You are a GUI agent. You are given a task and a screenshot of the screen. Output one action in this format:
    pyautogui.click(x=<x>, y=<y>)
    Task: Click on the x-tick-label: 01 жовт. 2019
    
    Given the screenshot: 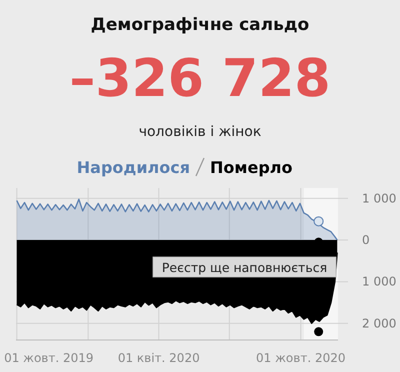 What is the action you would take?
    pyautogui.click(x=49, y=358)
    